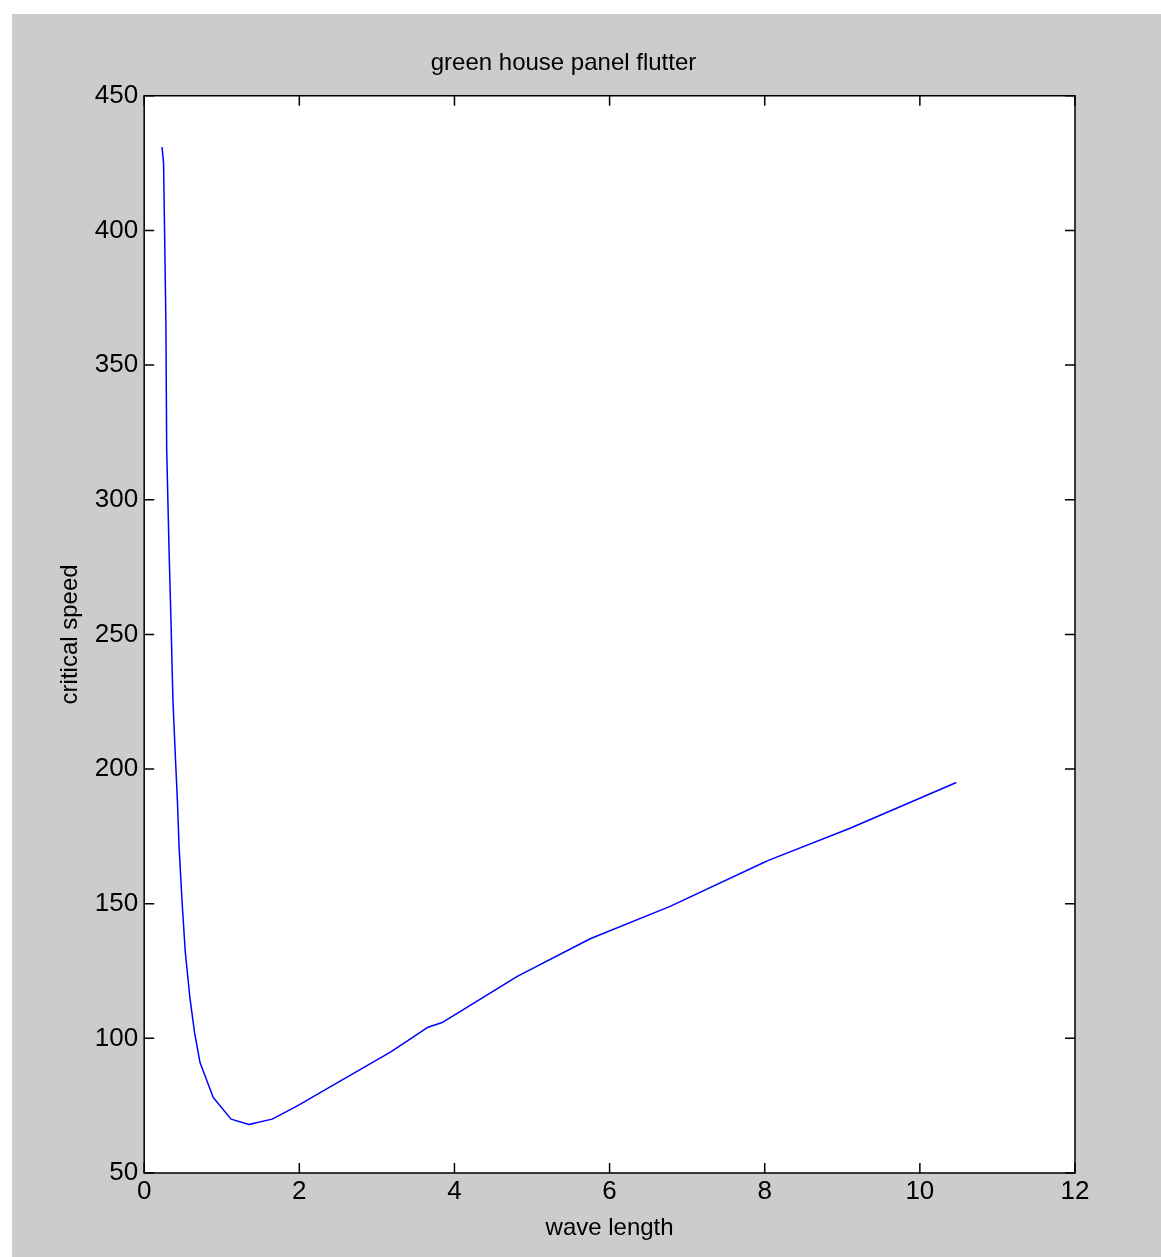 The height and width of the screenshot is (1257, 1161). What do you see at coordinates (609, 1227) in the screenshot?
I see `x-axis-title: wave length` at bounding box center [609, 1227].